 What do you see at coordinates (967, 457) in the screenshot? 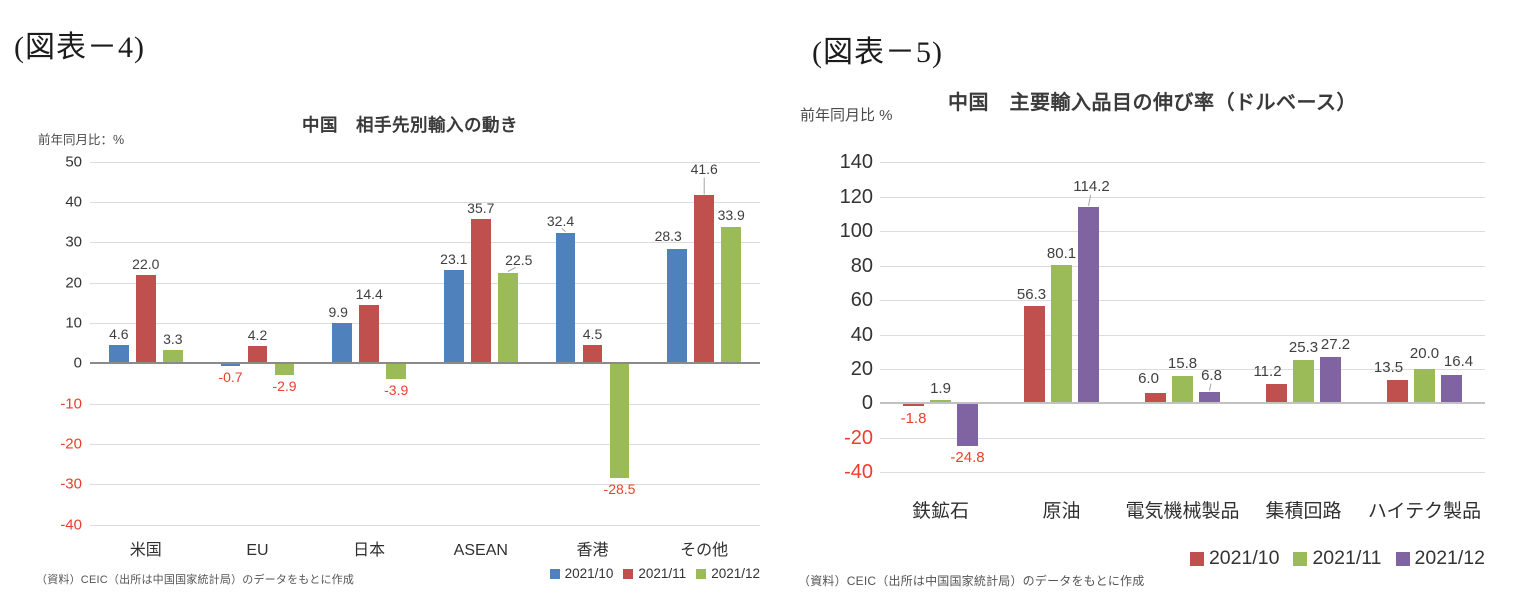
I see `bar-value-label: -24.8` at bounding box center [967, 457].